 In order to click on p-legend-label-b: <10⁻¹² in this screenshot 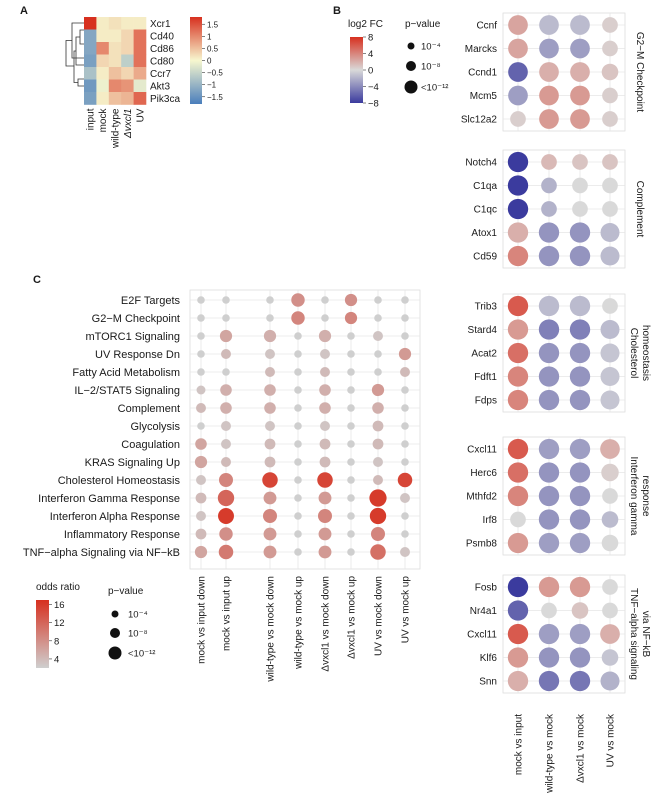, I will do `click(434, 88)`.